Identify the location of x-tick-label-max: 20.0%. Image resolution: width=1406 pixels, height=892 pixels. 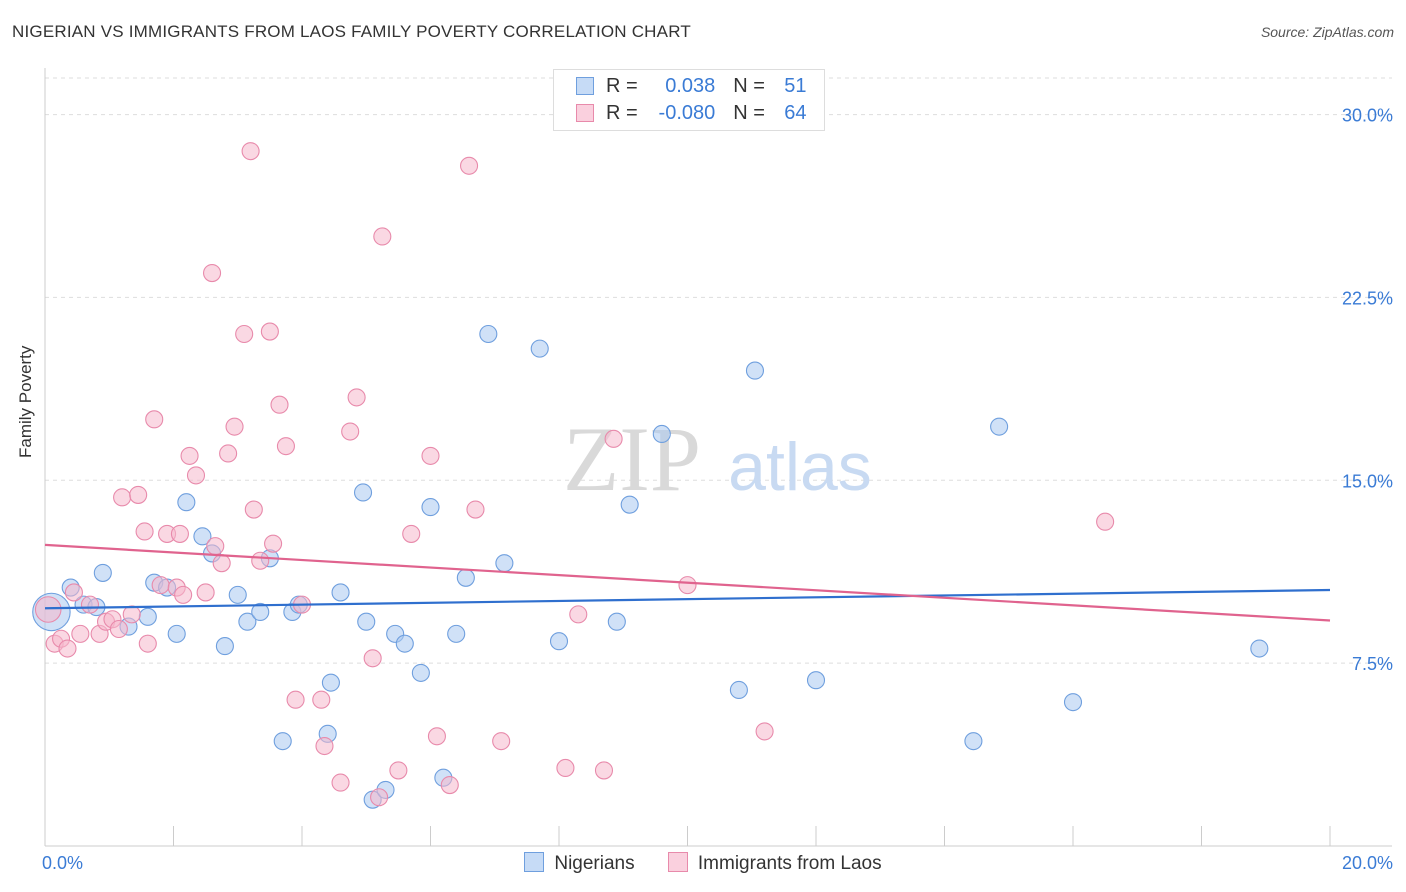
(1367, 863).